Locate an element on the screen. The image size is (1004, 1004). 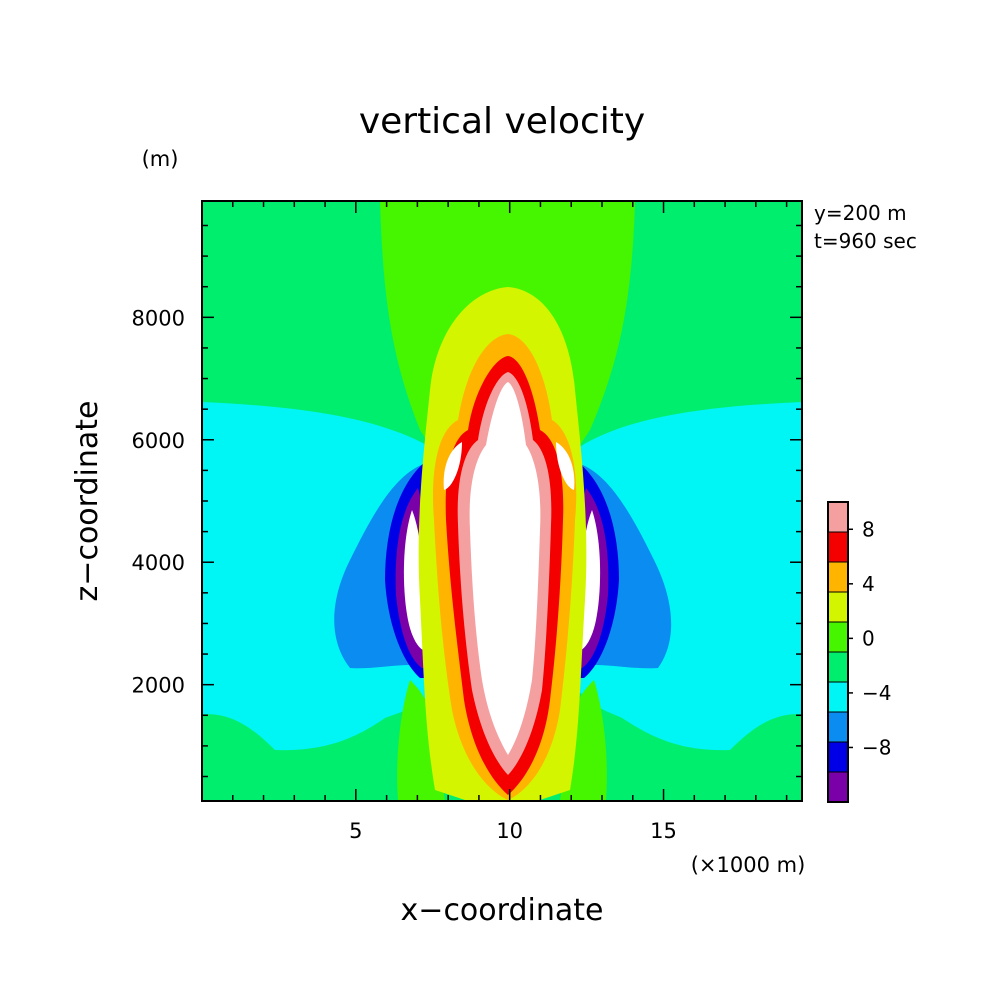
y-tick-label: 6000 is located at coordinates (158, 441).